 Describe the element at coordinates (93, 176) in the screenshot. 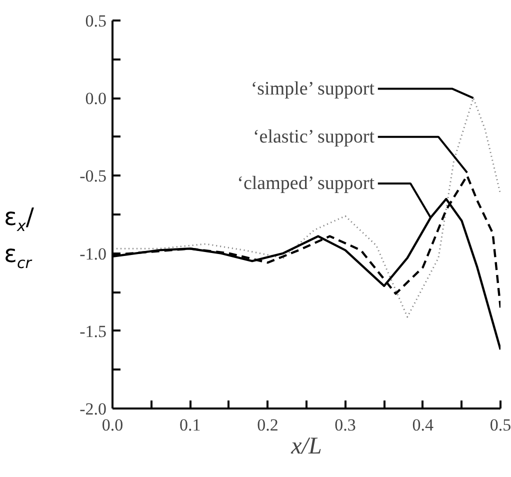

I see `y-tick-label: -0.5` at that location.